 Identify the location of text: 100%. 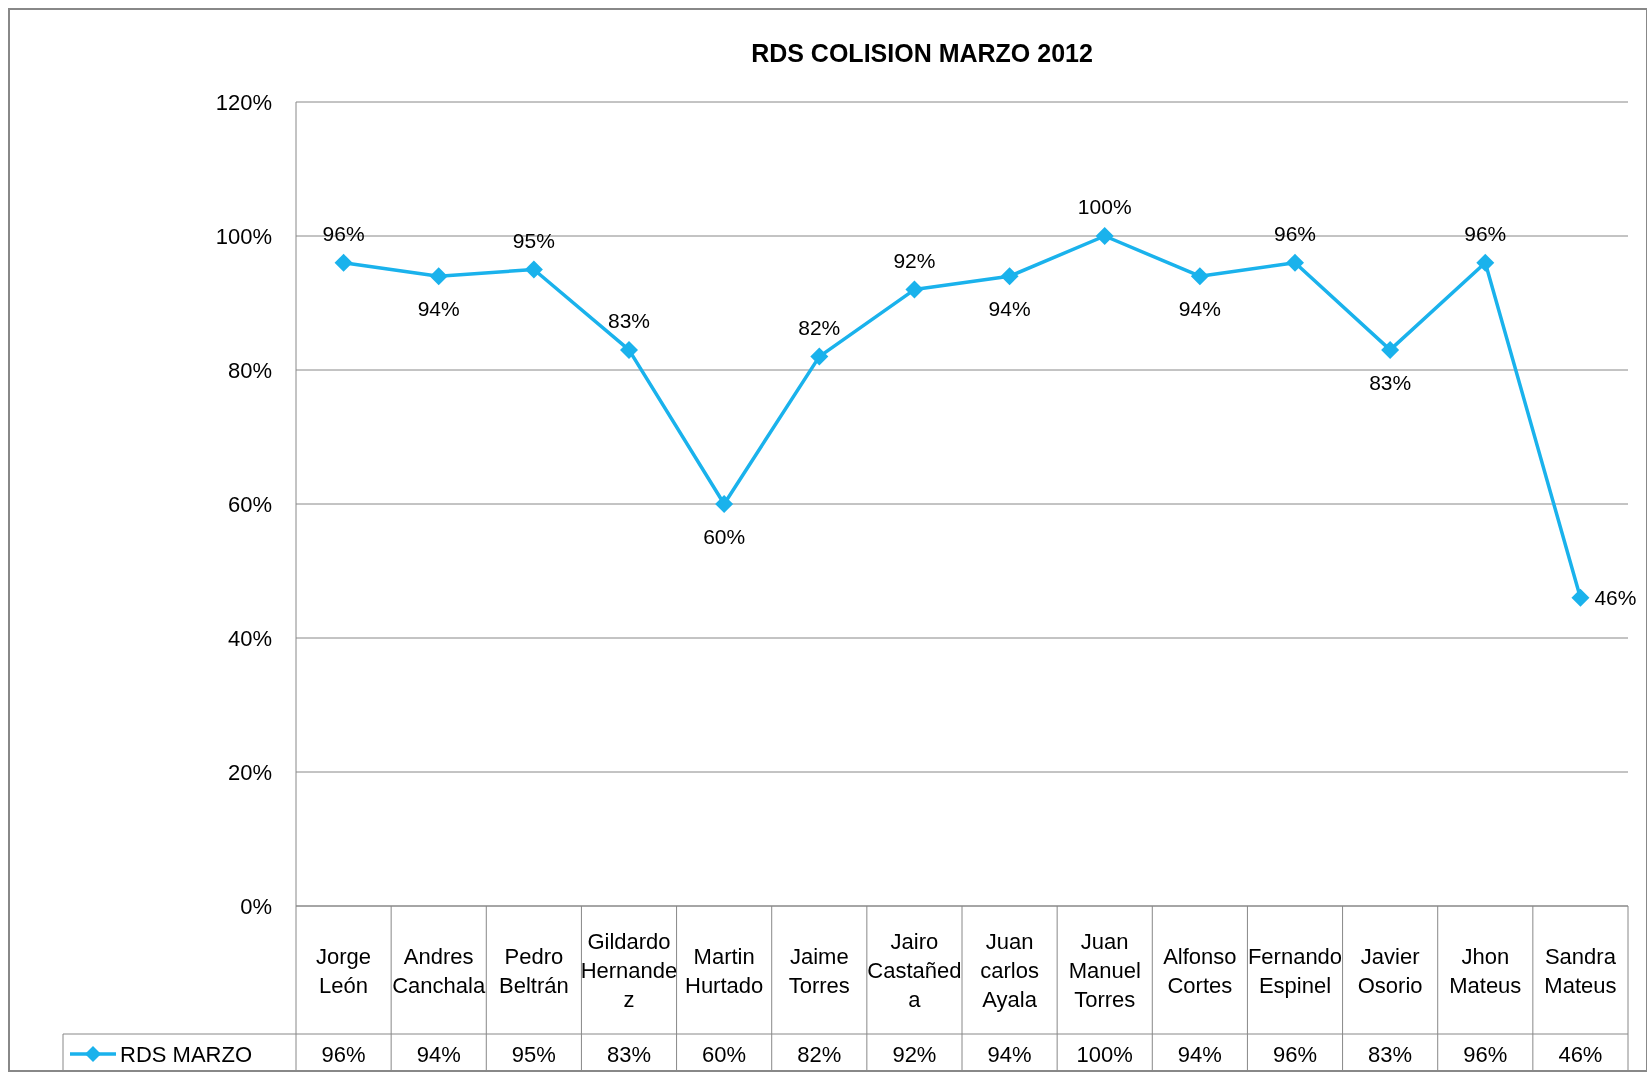
(1104, 206).